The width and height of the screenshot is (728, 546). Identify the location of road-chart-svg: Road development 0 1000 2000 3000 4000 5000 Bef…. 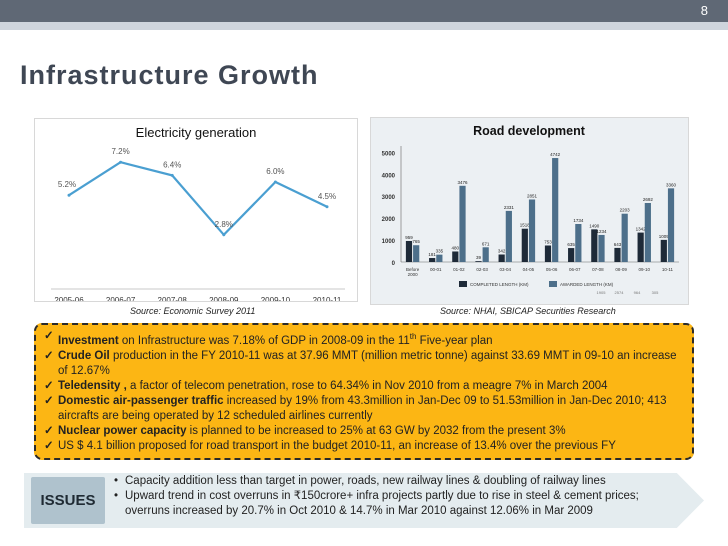
(530, 209).